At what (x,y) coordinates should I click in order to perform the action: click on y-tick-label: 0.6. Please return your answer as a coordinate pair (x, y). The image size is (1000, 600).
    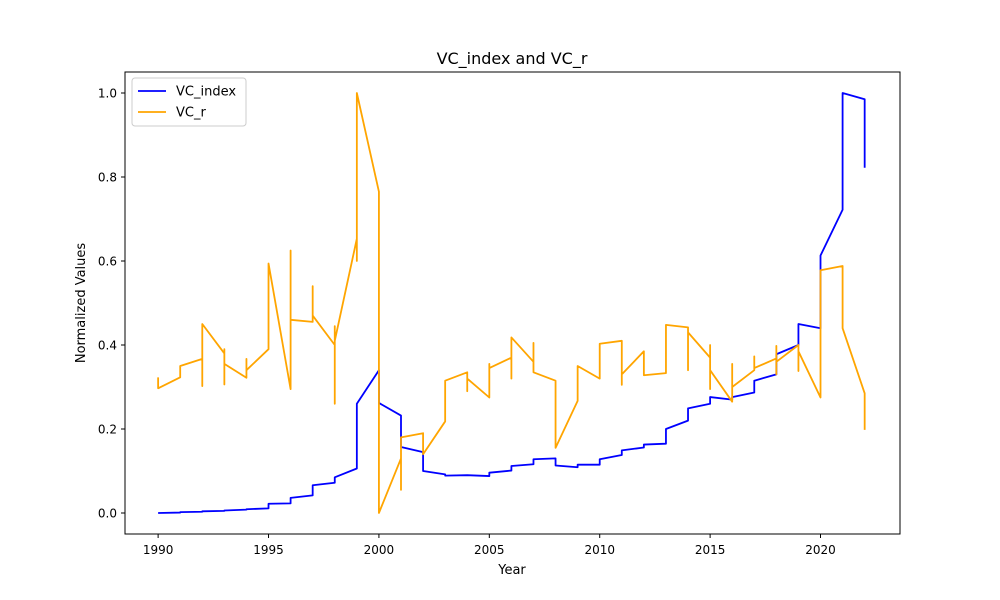
    Looking at the image, I should click on (107, 262).